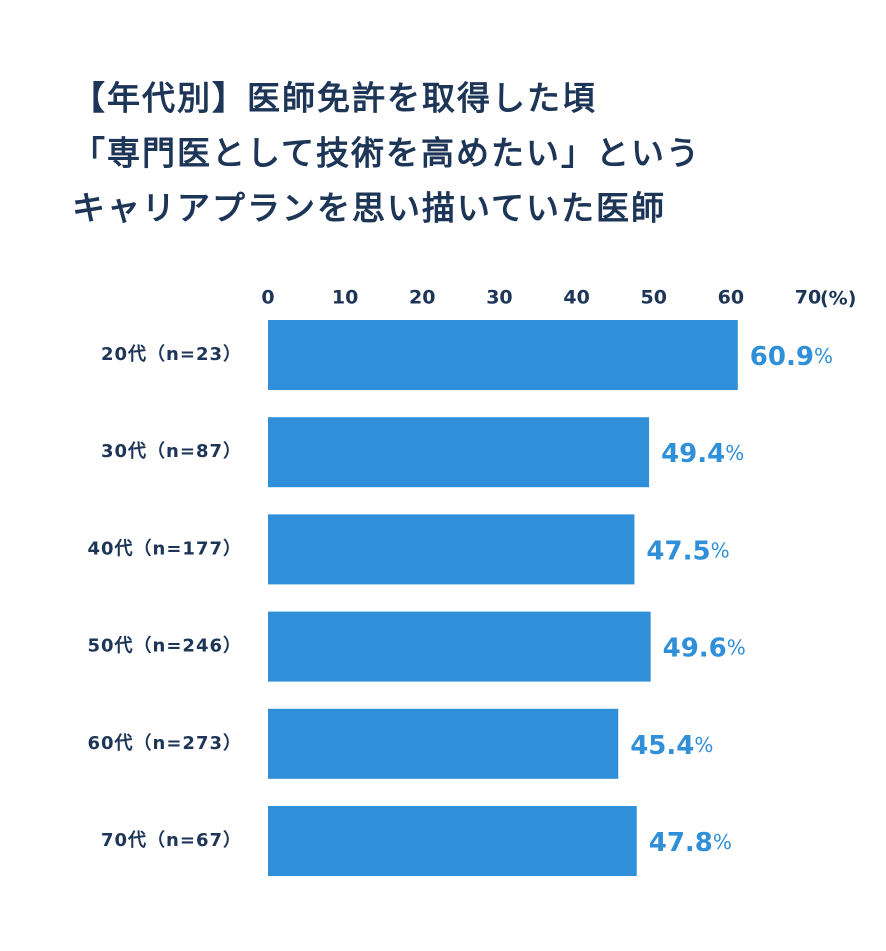 Image resolution: width=886 pixels, height=951 pixels. I want to click on value-label: 47.5%, so click(687, 551).